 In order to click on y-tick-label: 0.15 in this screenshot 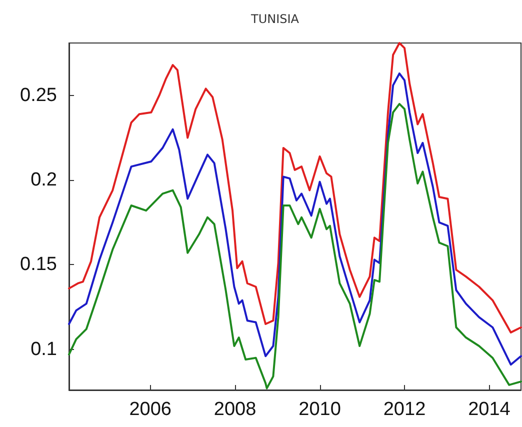, I will do `click(38, 265)`.